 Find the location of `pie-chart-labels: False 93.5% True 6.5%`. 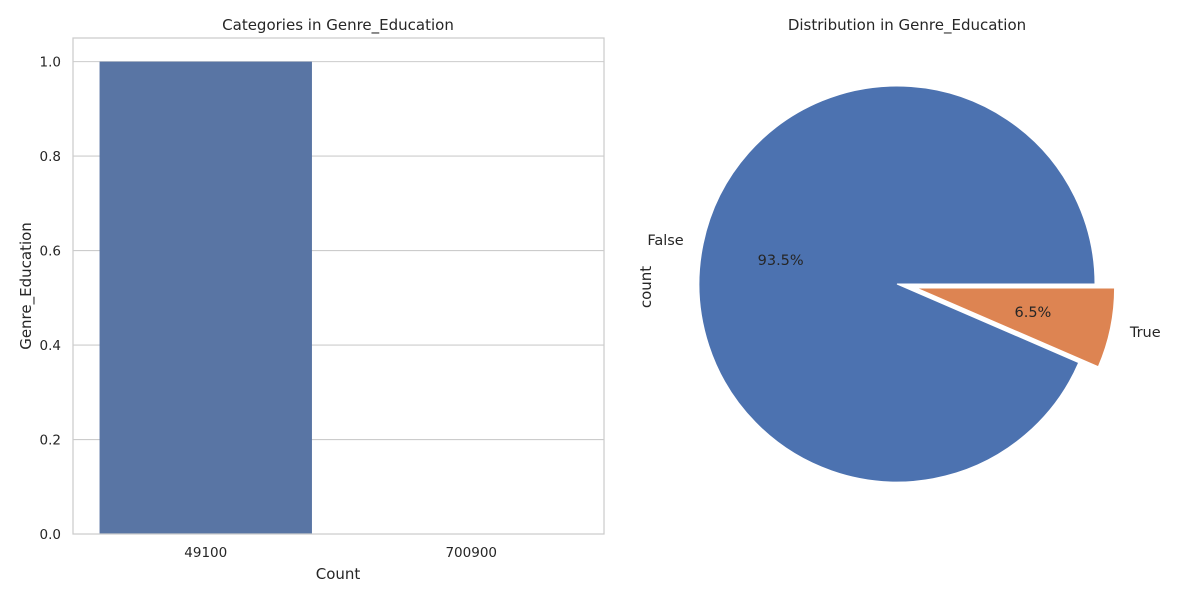

pie-chart-labels: False 93.5% True 6.5% is located at coordinates (903, 287).